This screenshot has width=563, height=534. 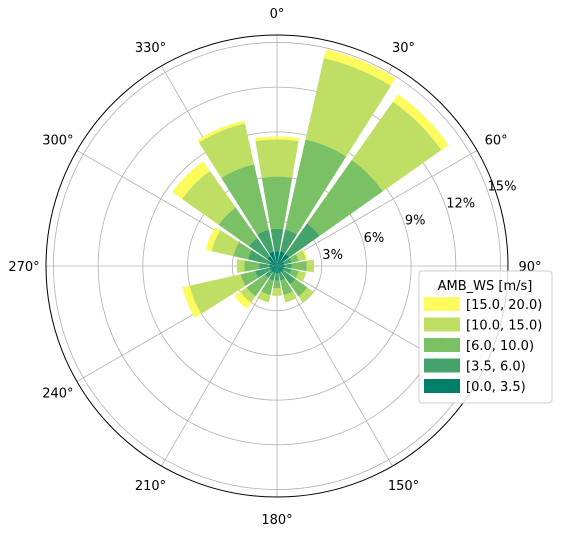 What do you see at coordinates (504, 305) in the screenshot?
I see `legend-label: [15.0, 20.0)` at bounding box center [504, 305].